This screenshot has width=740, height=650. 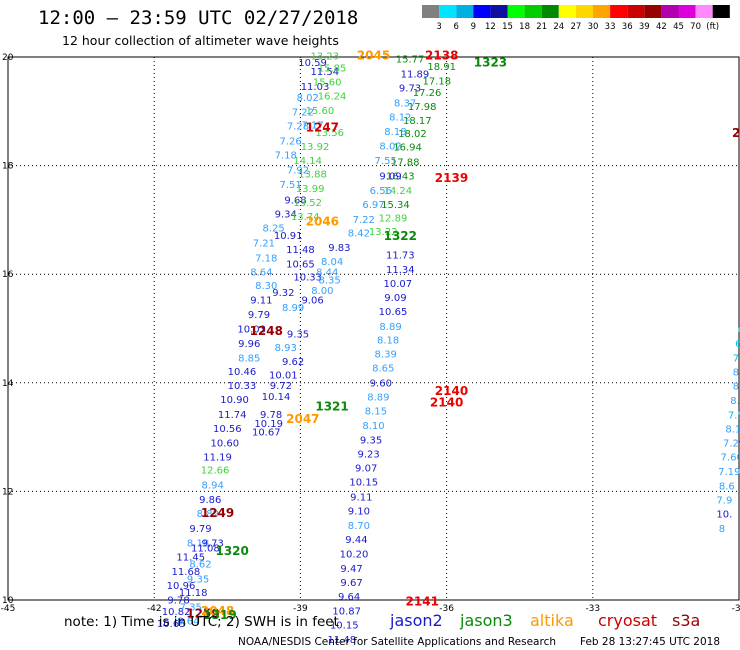 I want to click on wave-height-value: 18.91, so click(x=441, y=67).